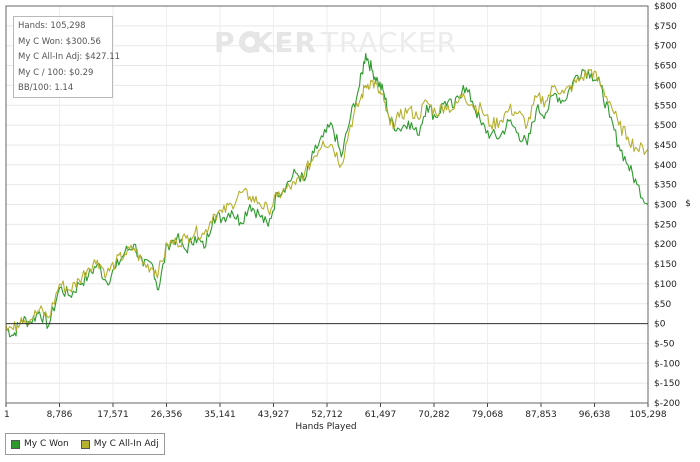 Image resolution: width=700 pixels, height=462 pixels. I want to click on y-tick-label: $550, so click(665, 106).